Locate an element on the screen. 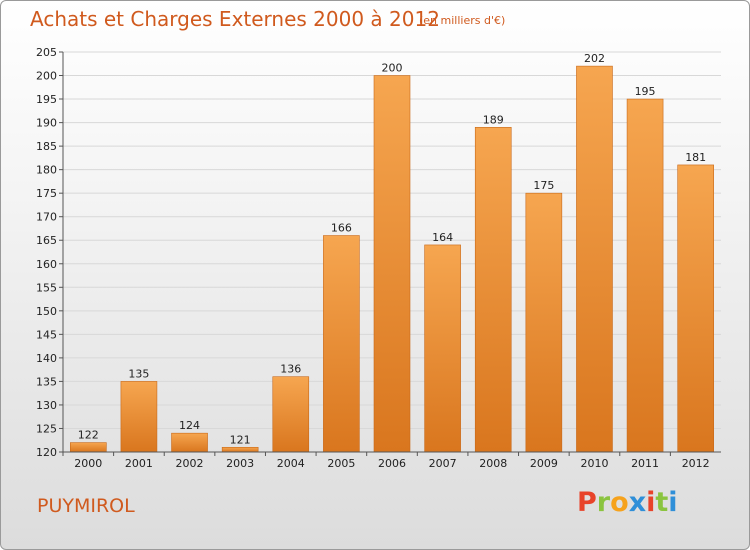 The width and height of the screenshot is (750, 550). bar-value-label: 135 is located at coordinates (138, 373).